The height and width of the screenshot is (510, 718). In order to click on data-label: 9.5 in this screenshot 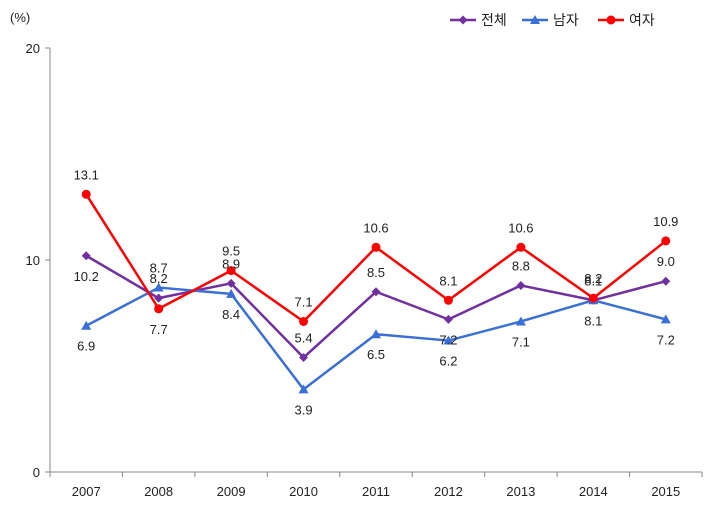, I will do `click(231, 251)`.